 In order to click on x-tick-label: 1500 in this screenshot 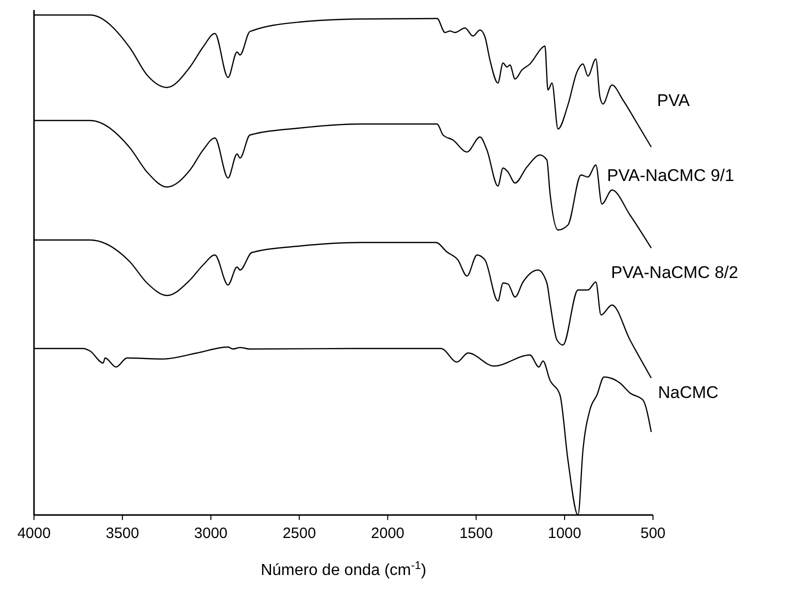, I will do `click(476, 533)`.